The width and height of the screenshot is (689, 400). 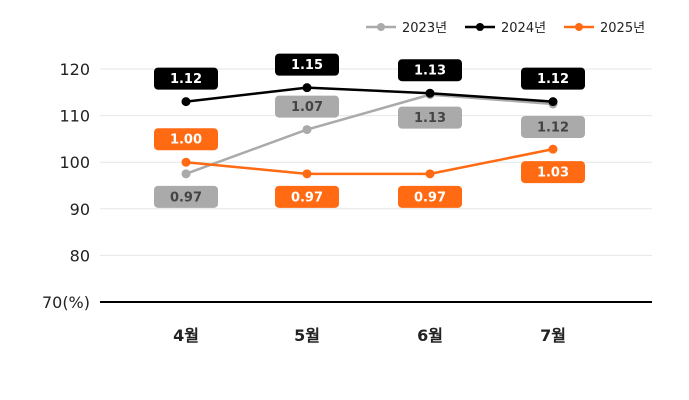 What do you see at coordinates (523, 28) in the screenshot?
I see `legend-label: 2024년` at bounding box center [523, 28].